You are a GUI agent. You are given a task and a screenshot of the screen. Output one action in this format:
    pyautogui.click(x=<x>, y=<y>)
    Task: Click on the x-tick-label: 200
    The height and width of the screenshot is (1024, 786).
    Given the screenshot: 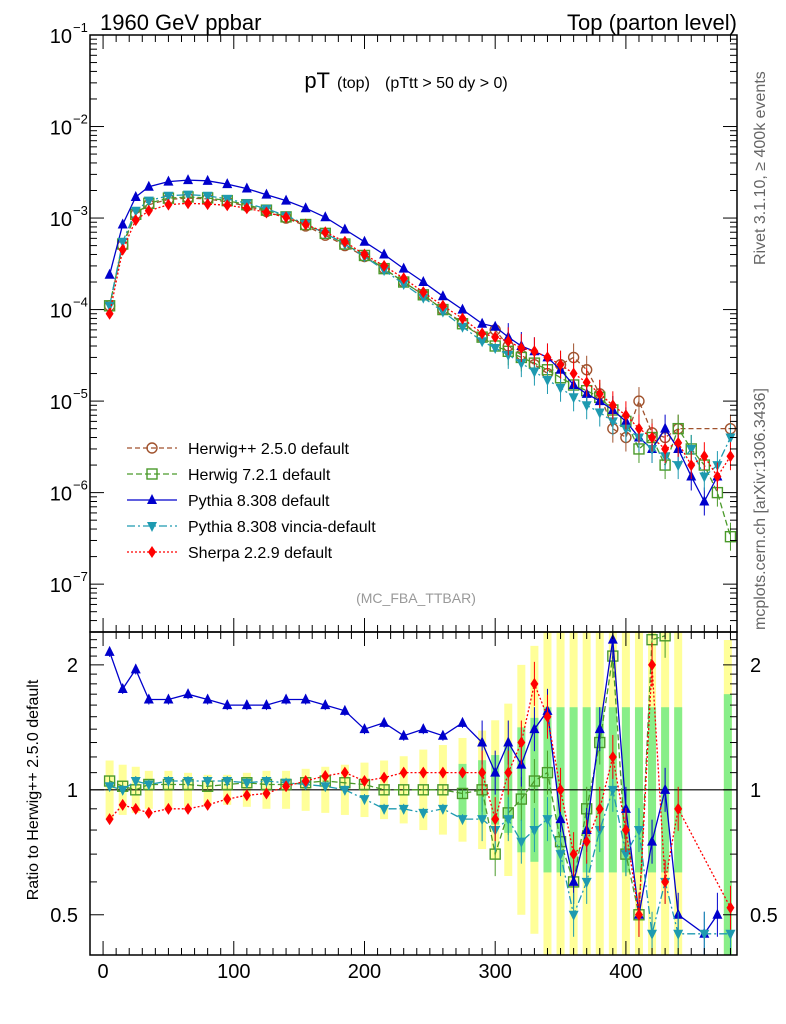 What is the action you would take?
    pyautogui.click(x=364, y=972)
    